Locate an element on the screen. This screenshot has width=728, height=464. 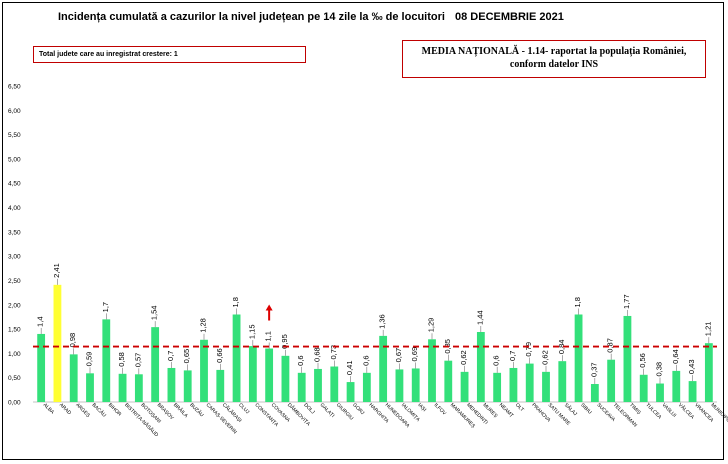
category-label: BIHOR is located at coordinates (115, 410).